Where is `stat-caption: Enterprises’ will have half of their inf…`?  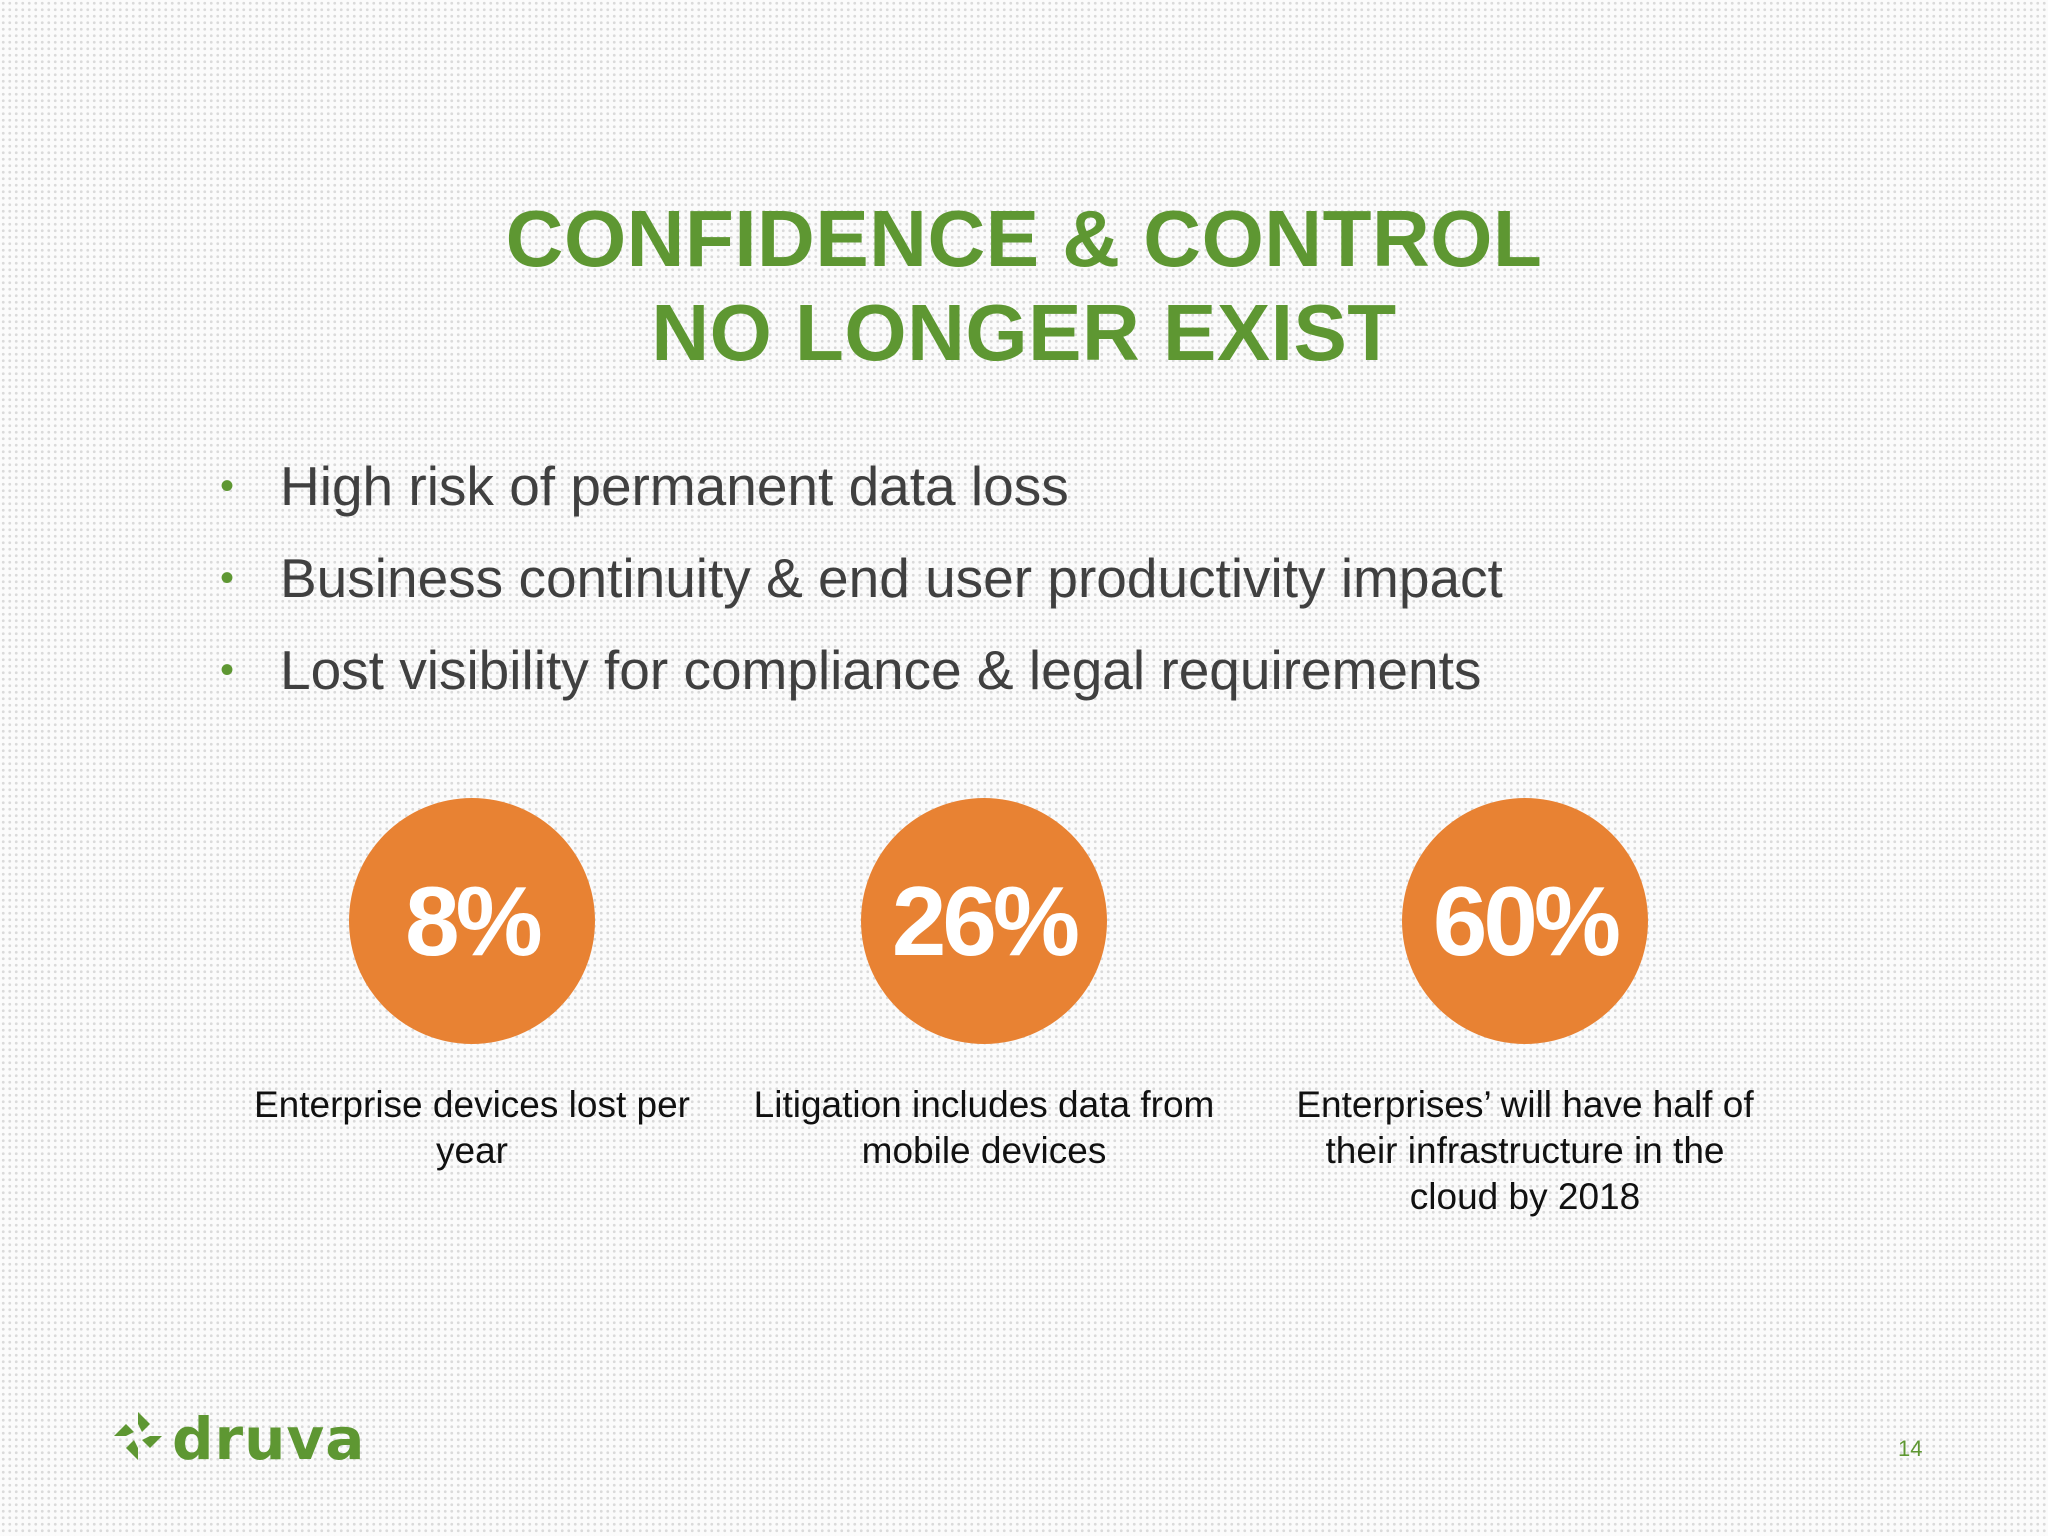
stat-caption: Enterprises’ will have half of their inf… is located at coordinates (1525, 1150).